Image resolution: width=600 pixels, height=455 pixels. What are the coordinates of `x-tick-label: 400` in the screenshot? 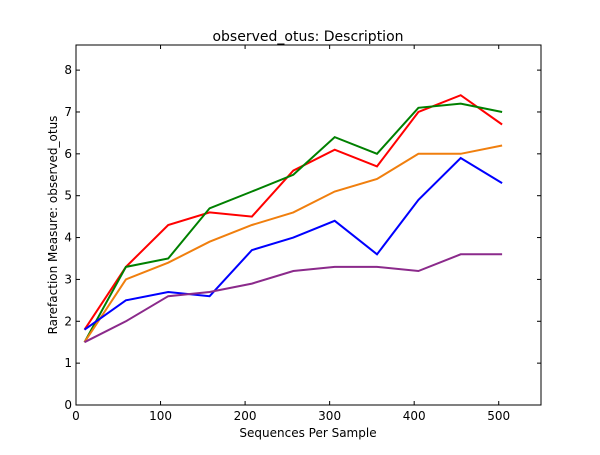 It's located at (414, 416).